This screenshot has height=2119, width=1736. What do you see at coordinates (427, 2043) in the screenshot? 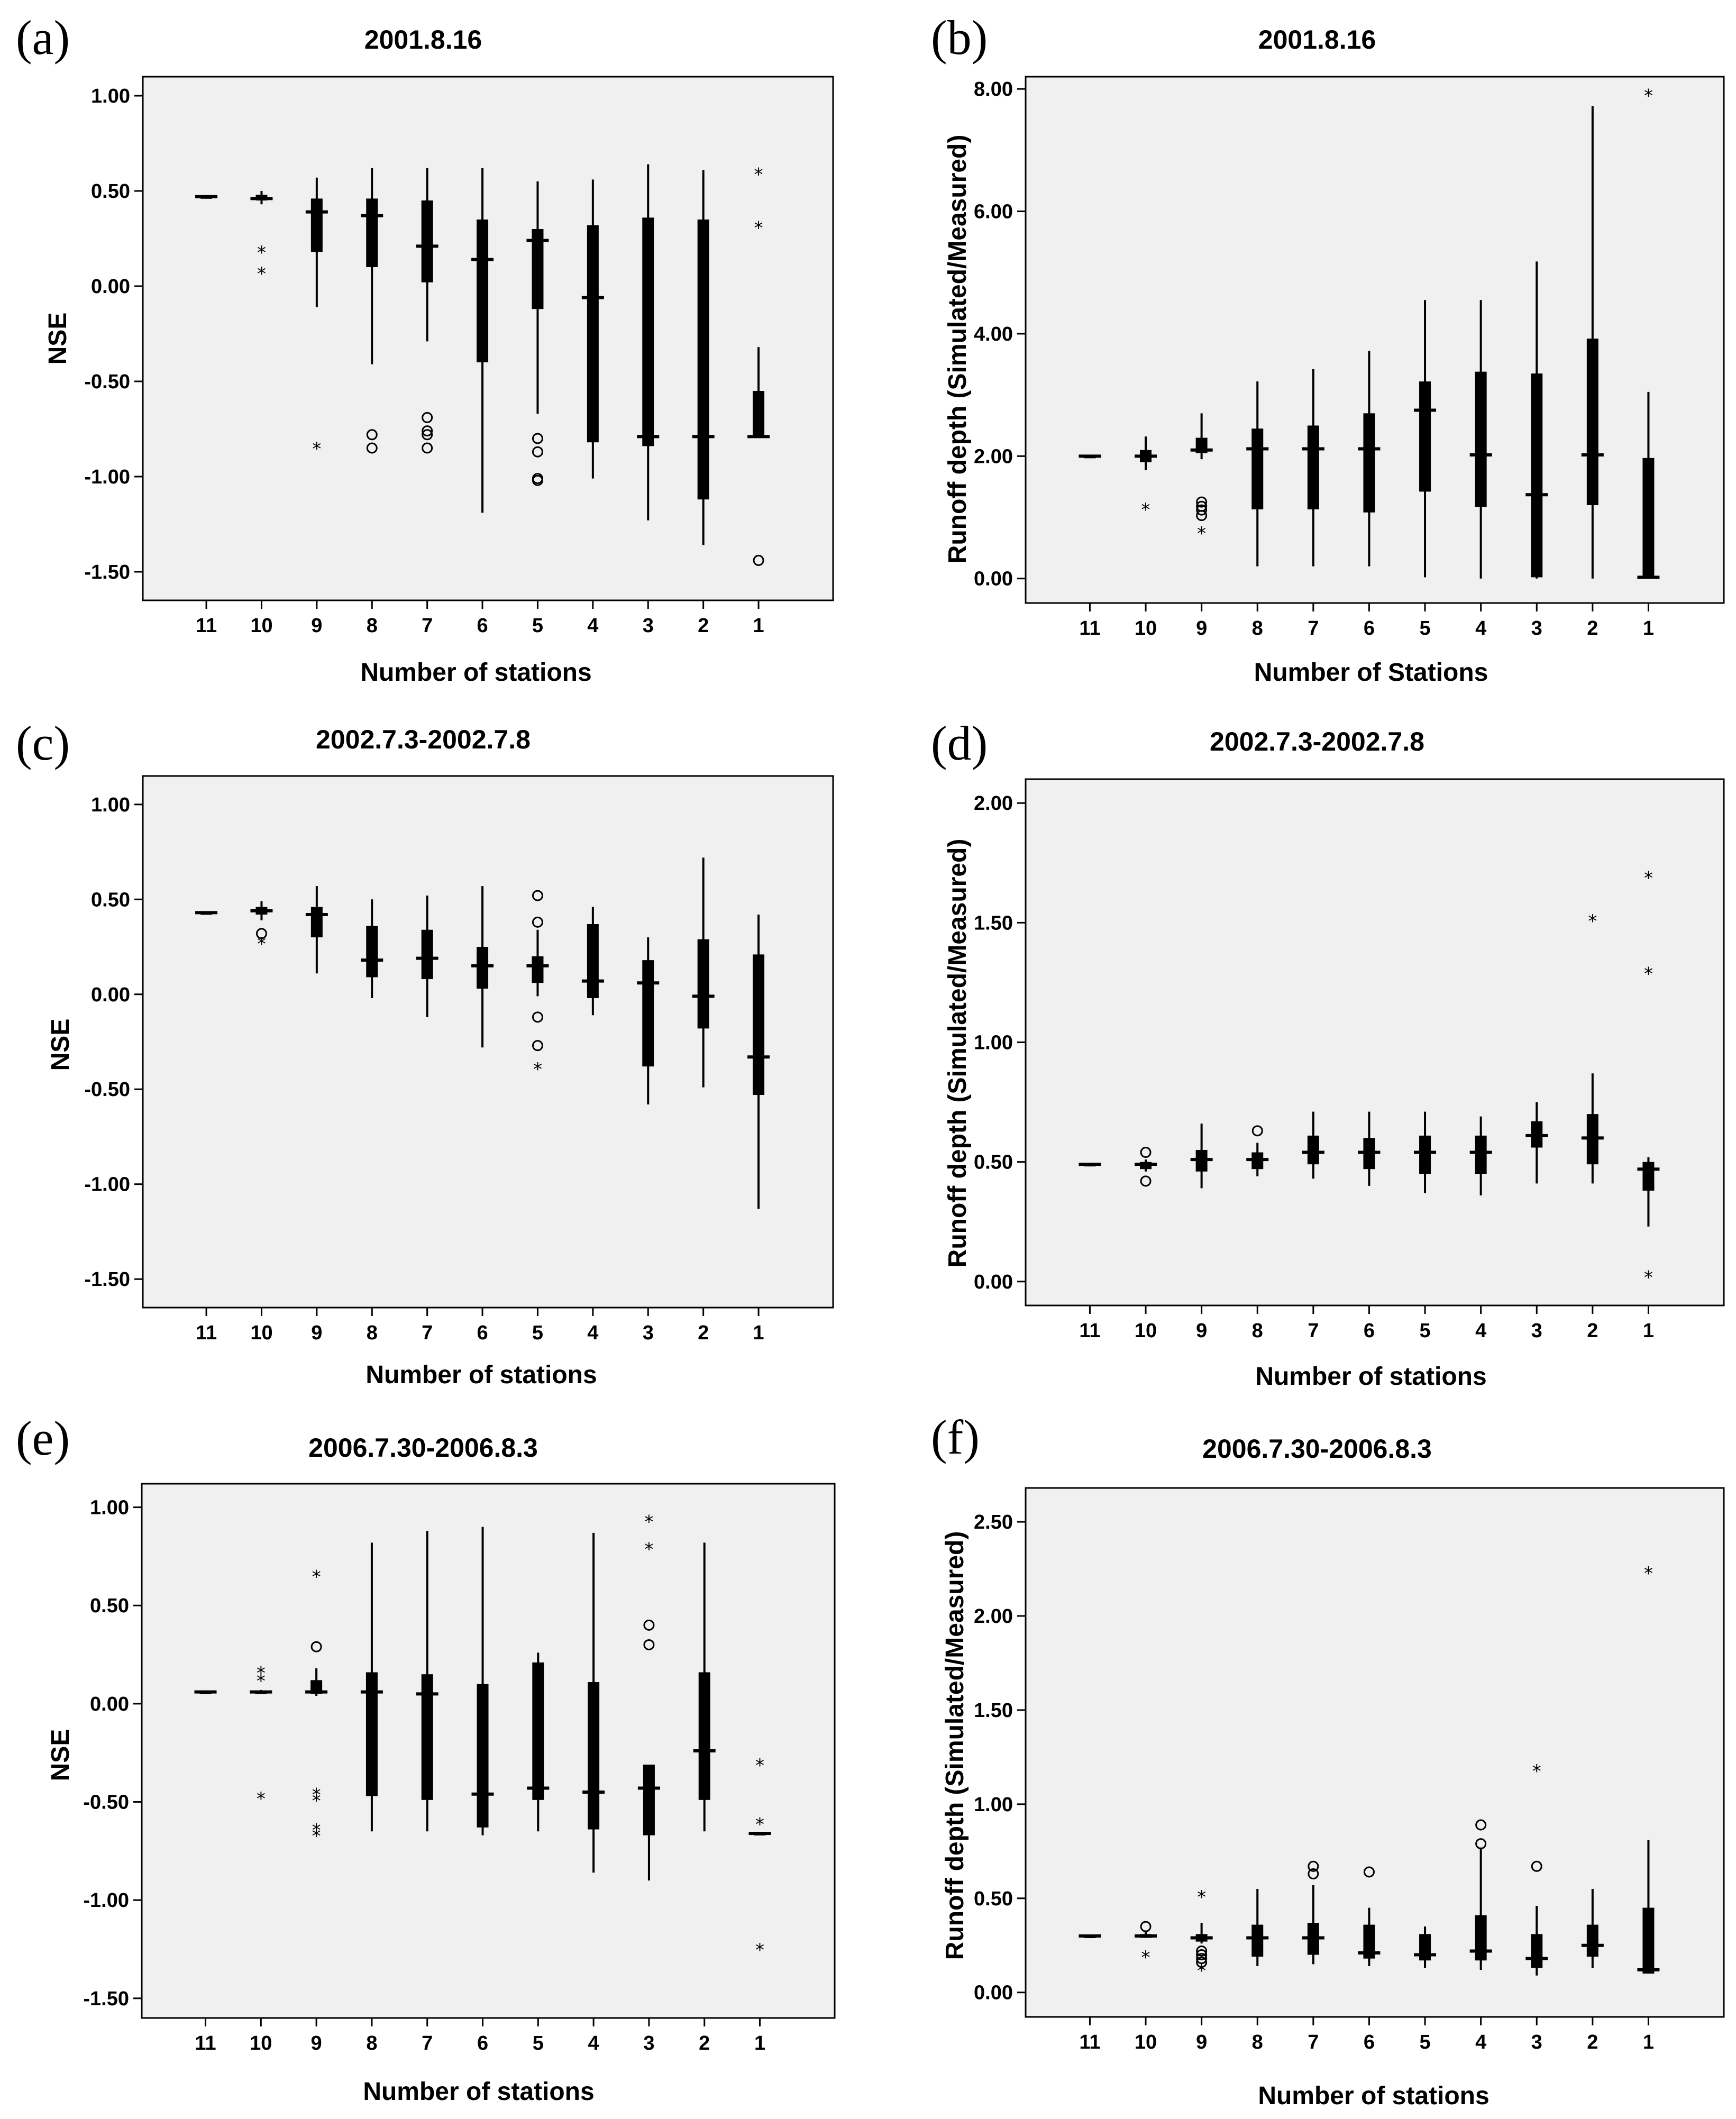
I see `x-tick-label: 7` at bounding box center [427, 2043].